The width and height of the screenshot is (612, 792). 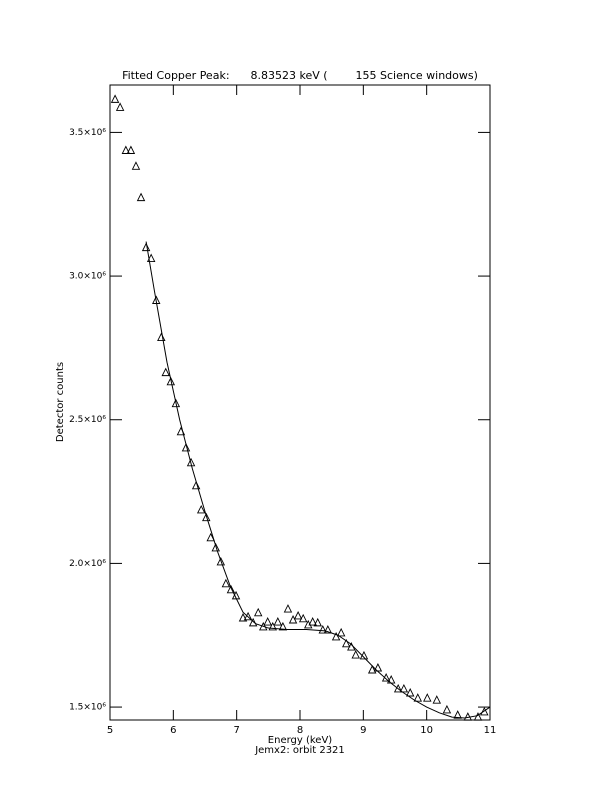 What do you see at coordinates (87, 420) in the screenshot?
I see `y-tick-label: 2.5×10⁶` at bounding box center [87, 420].